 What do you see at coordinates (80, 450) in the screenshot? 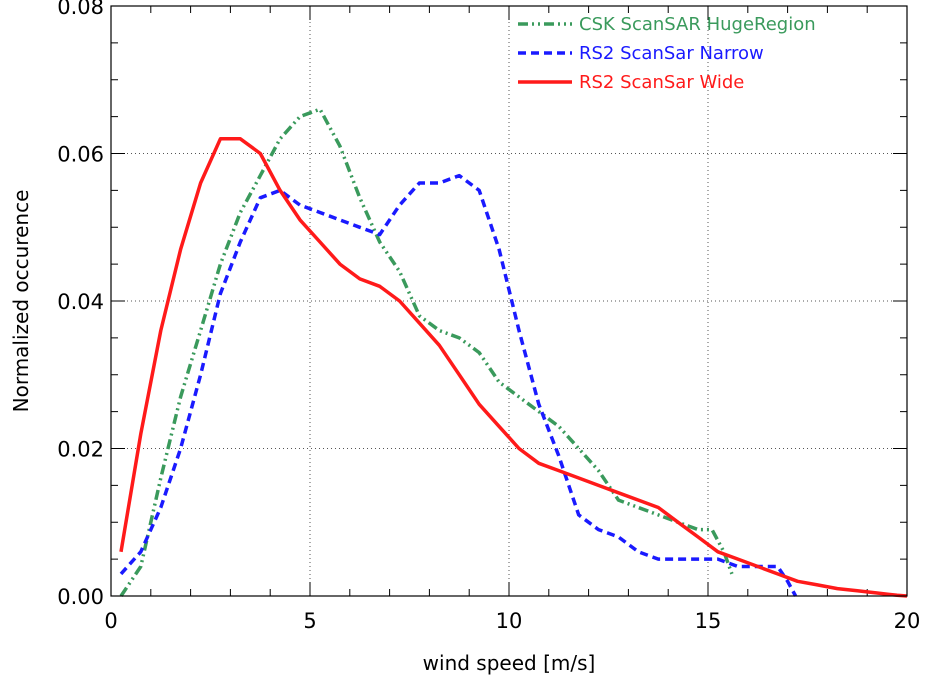
I see `y-tick-label: 0.02` at bounding box center [80, 450].